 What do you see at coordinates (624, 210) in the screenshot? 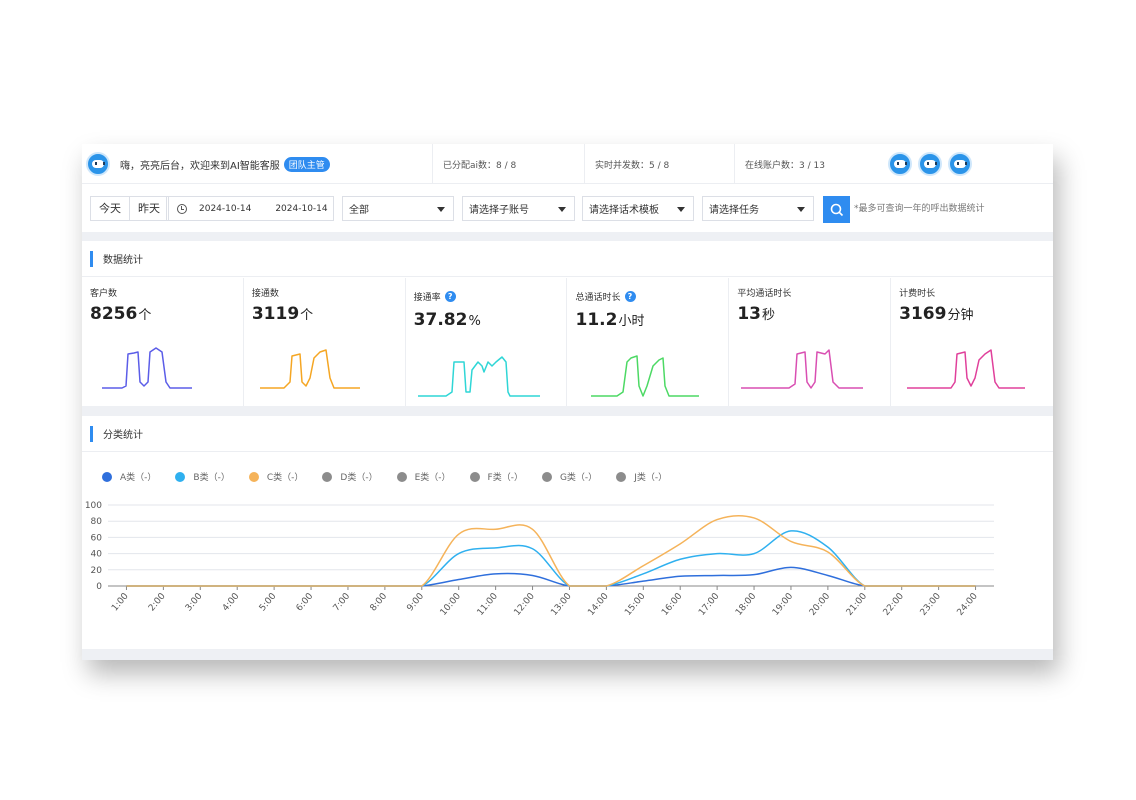
I see `script-template-placeholder: 请选择话术模板` at bounding box center [624, 210].